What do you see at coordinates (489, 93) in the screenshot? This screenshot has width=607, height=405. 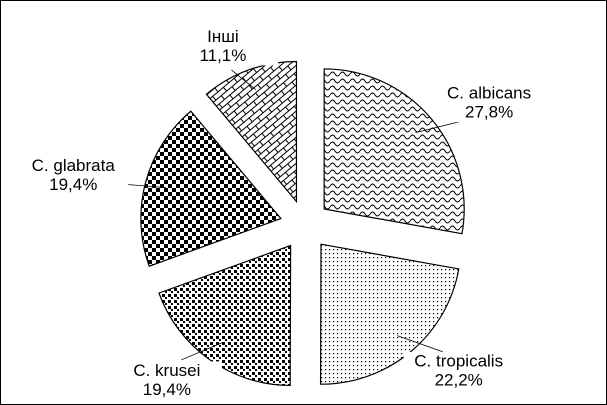 I see `slice-label: C. albicans` at bounding box center [489, 93].